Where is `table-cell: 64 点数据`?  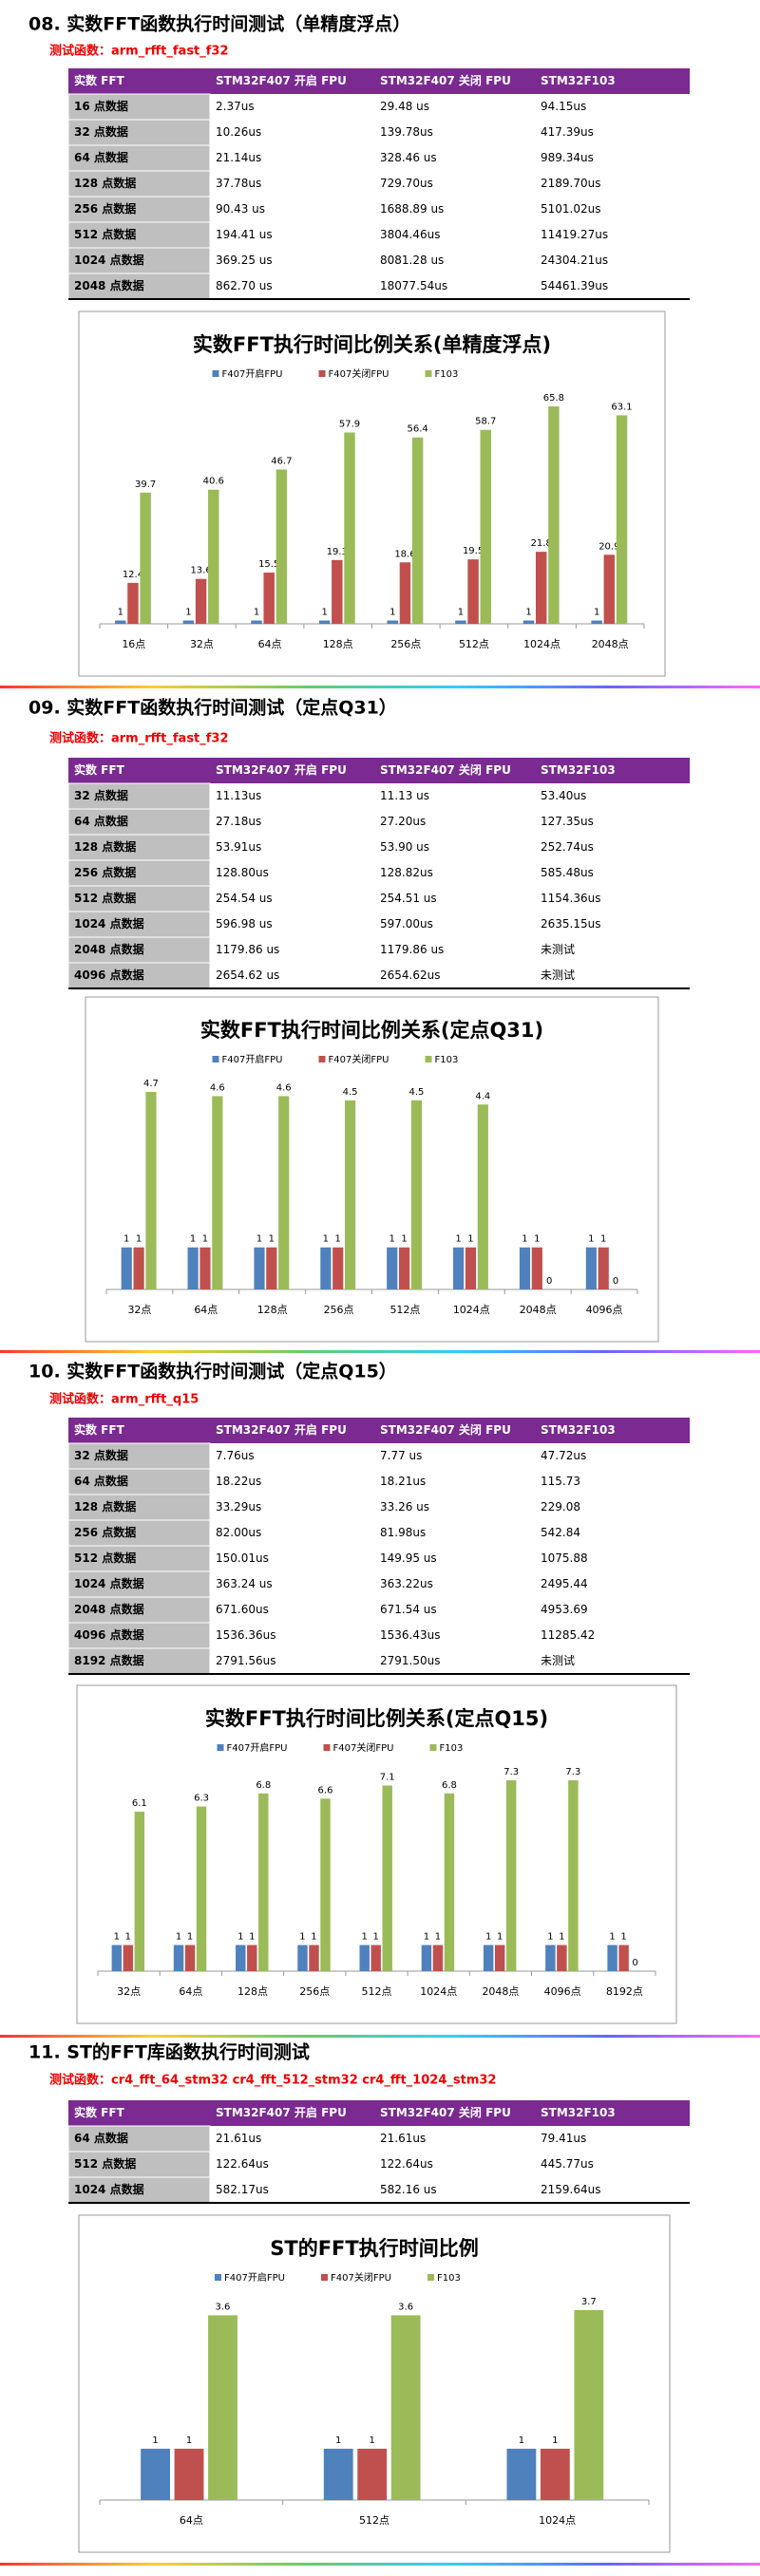 table-cell: 64 点数据 is located at coordinates (101, 821).